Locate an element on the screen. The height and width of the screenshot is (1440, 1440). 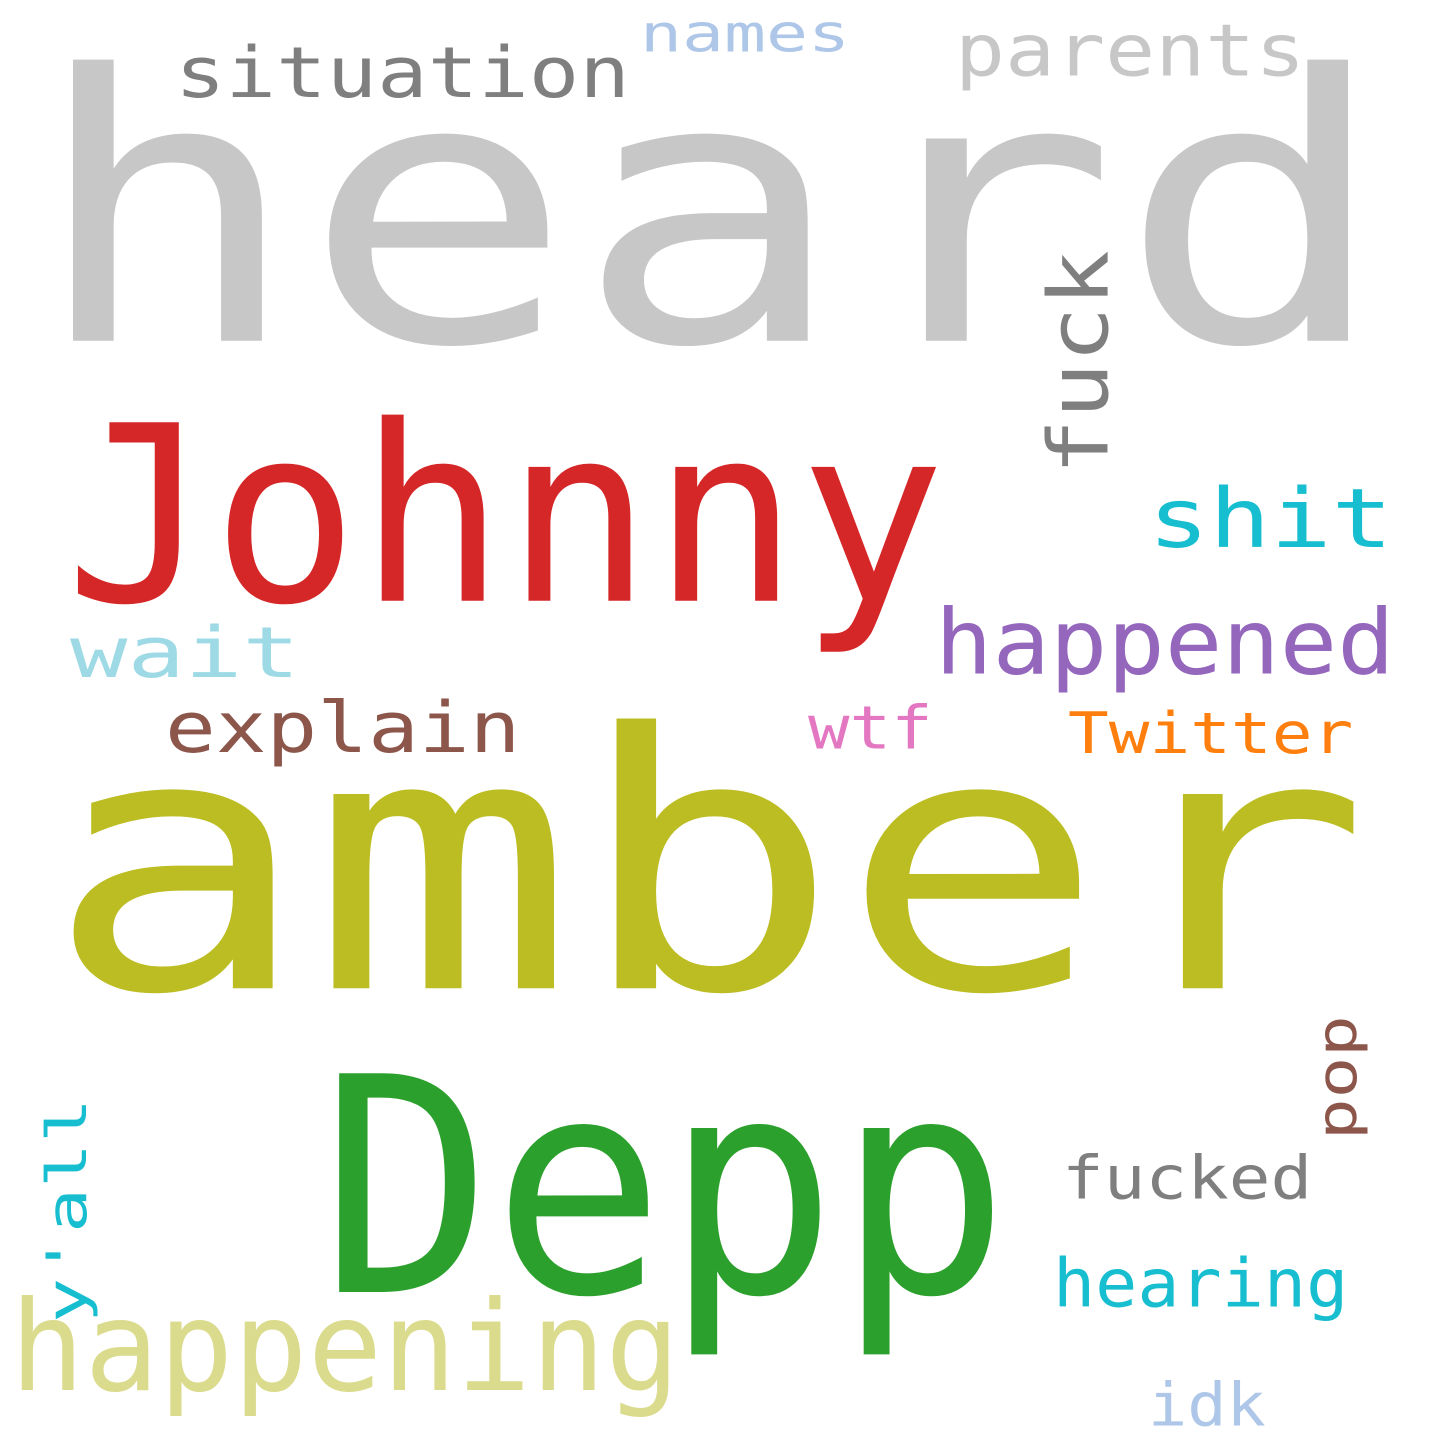
word-shit: shit is located at coordinates (1270, 518).